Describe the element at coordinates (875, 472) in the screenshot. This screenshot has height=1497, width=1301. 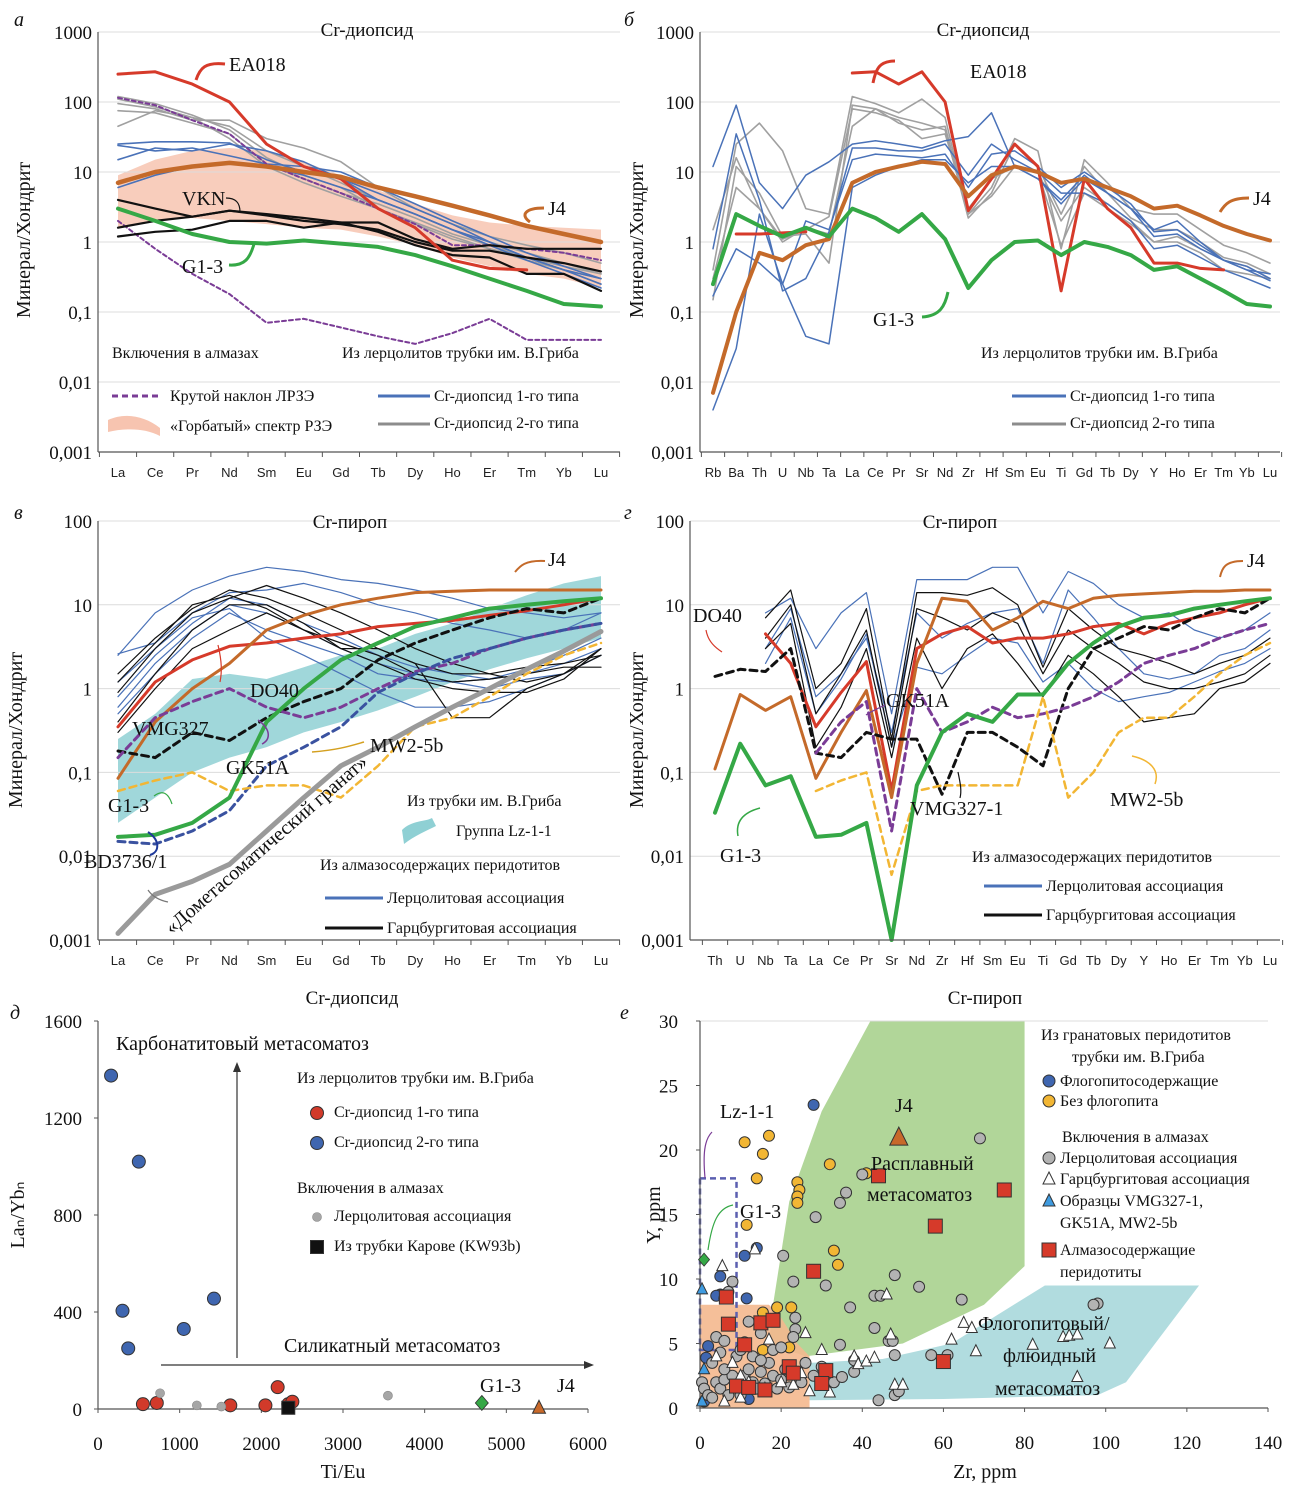
I see `x-tick-label: Ce` at that location.